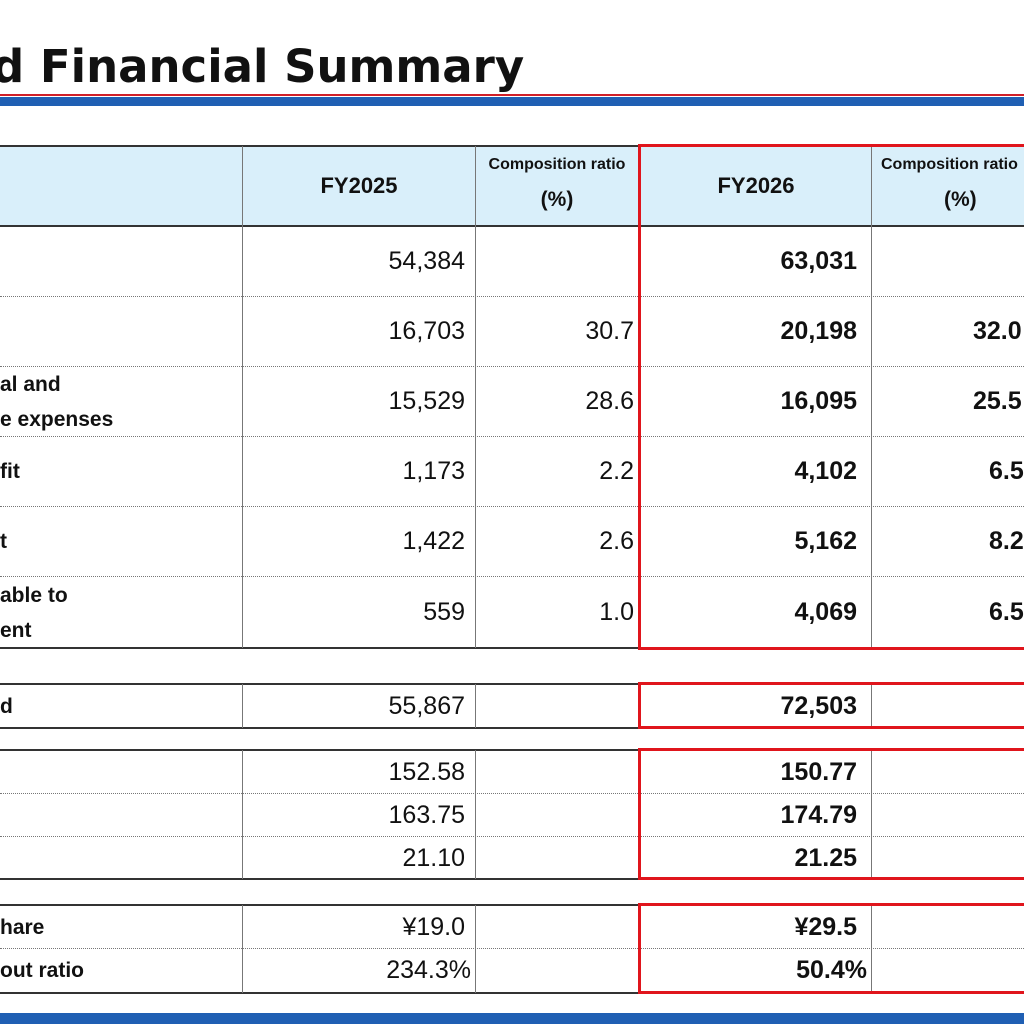  What do you see at coordinates (609, 401) in the screenshot?
I see `ratio-2025-value: 28.6` at bounding box center [609, 401].